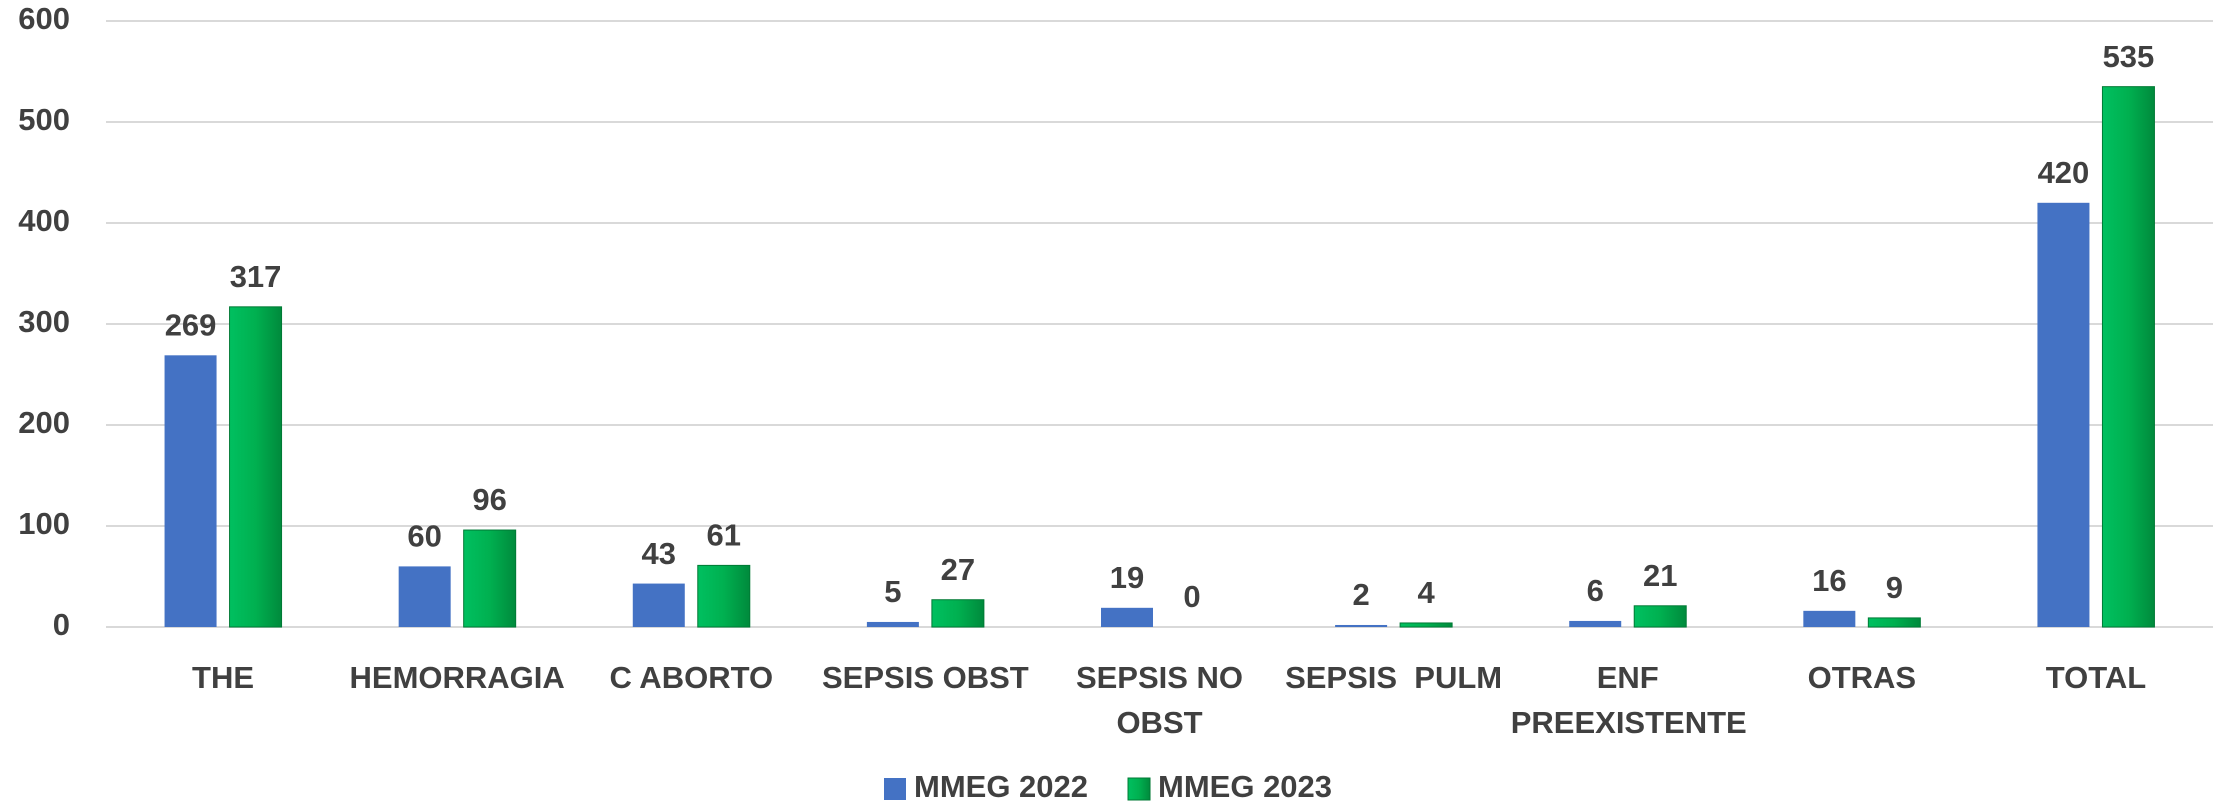 This screenshot has width=2221, height=806. Describe the element at coordinates (925, 677) in the screenshot. I see `x-tick-label: SEPSIS OBST` at that location.